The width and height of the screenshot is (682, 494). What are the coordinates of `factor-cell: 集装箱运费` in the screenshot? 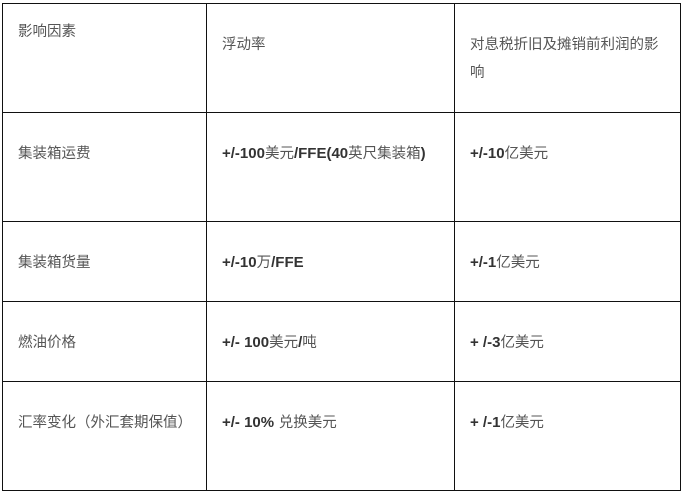 It's located at (104, 167).